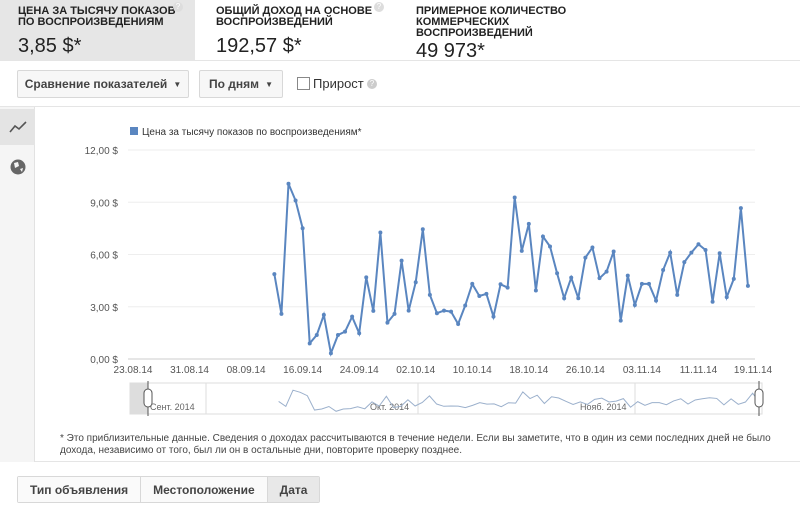 This screenshot has height=506, width=800. I want to click on period-label: По дням, so click(234, 84).